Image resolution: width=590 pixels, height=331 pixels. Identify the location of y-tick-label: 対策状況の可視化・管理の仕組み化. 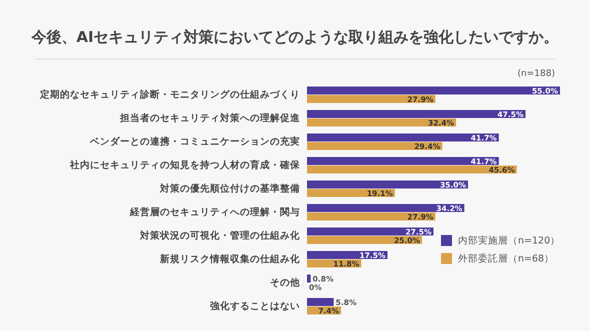
(220, 236).